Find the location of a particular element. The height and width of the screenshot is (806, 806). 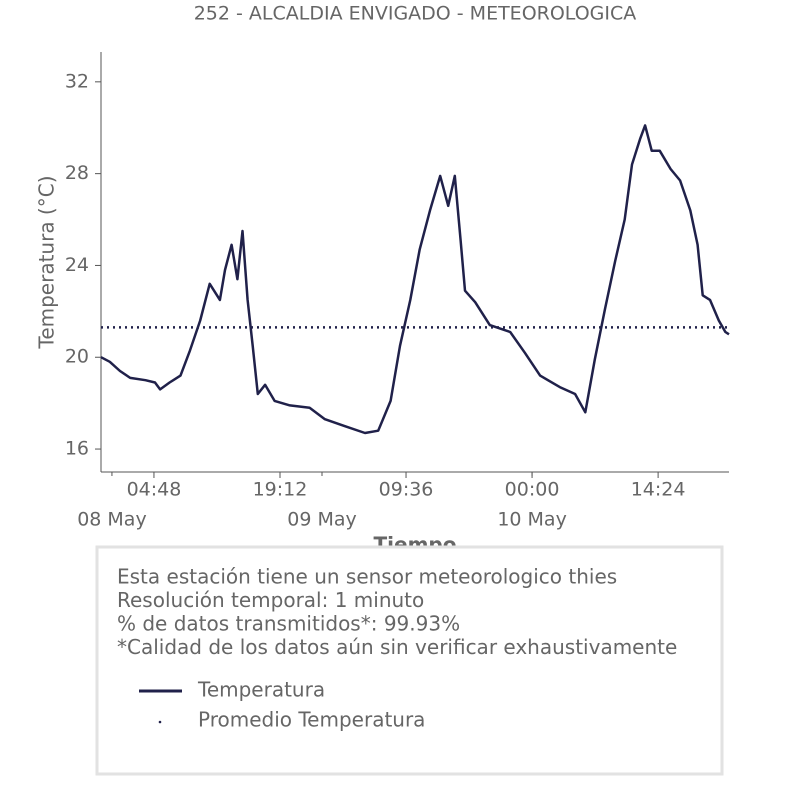

y-tick-label: 32 is located at coordinates (77, 81).